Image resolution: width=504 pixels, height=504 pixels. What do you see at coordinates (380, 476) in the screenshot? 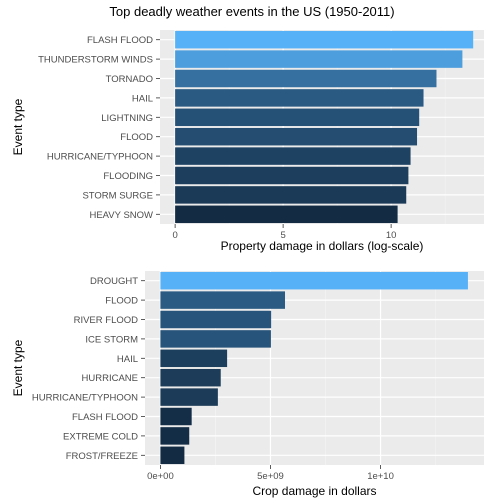
I see `x-tick-label: 1e+10` at bounding box center [380, 476].